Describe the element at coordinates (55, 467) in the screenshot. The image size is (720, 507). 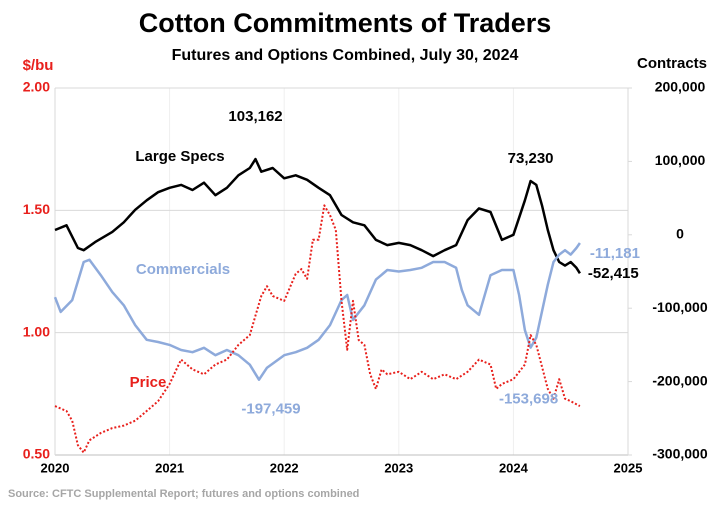
I see `x-tick-label: 2020` at that location.